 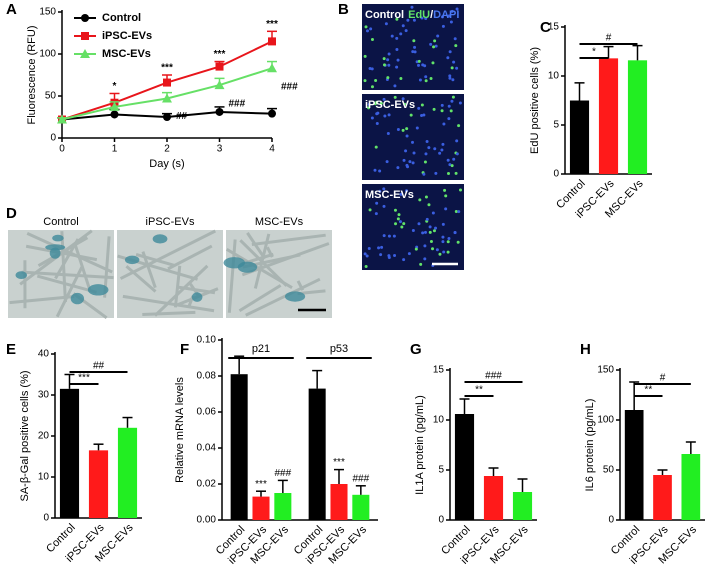 I want to click on image-label: MSC-EVs, so click(x=279, y=222).